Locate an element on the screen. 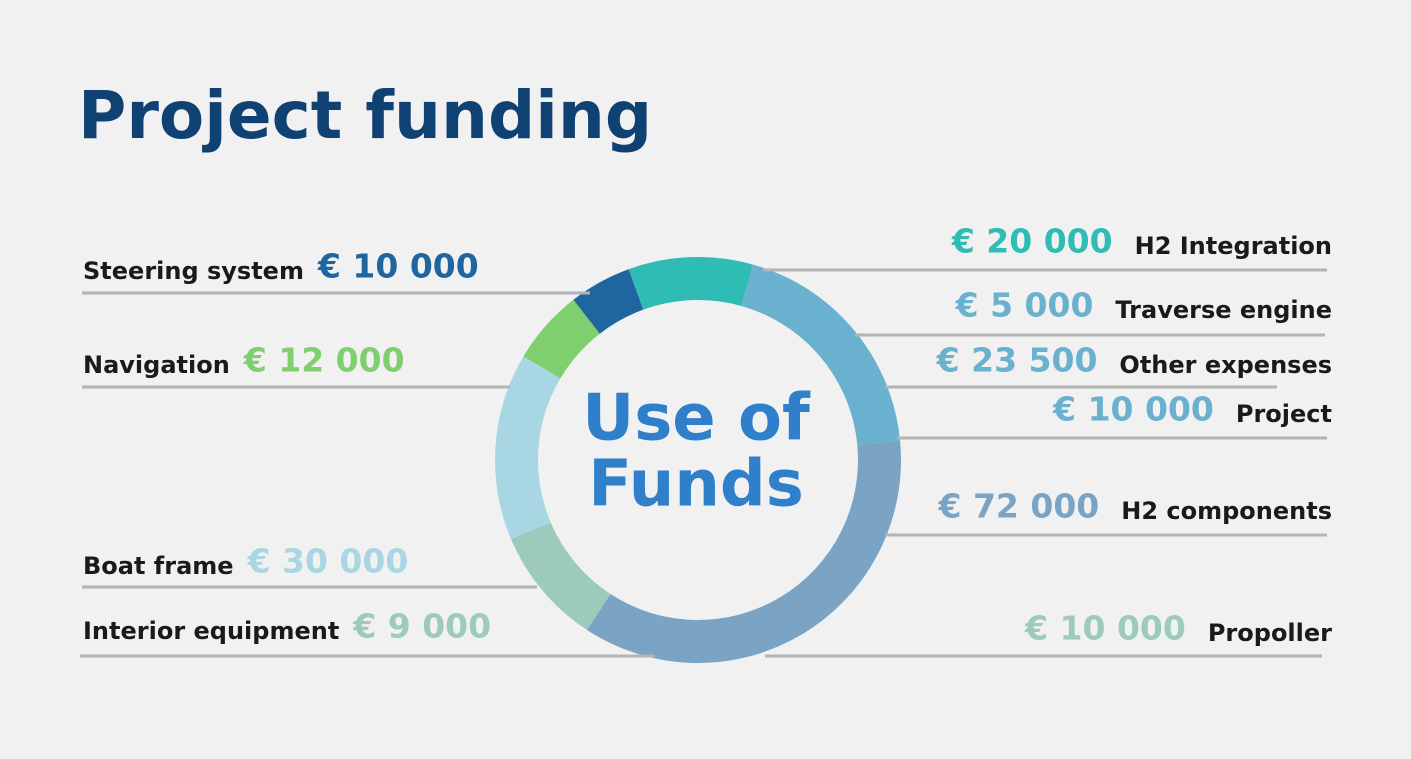 The image size is (1411, 759). category-label: Propoller is located at coordinates (1270, 633).